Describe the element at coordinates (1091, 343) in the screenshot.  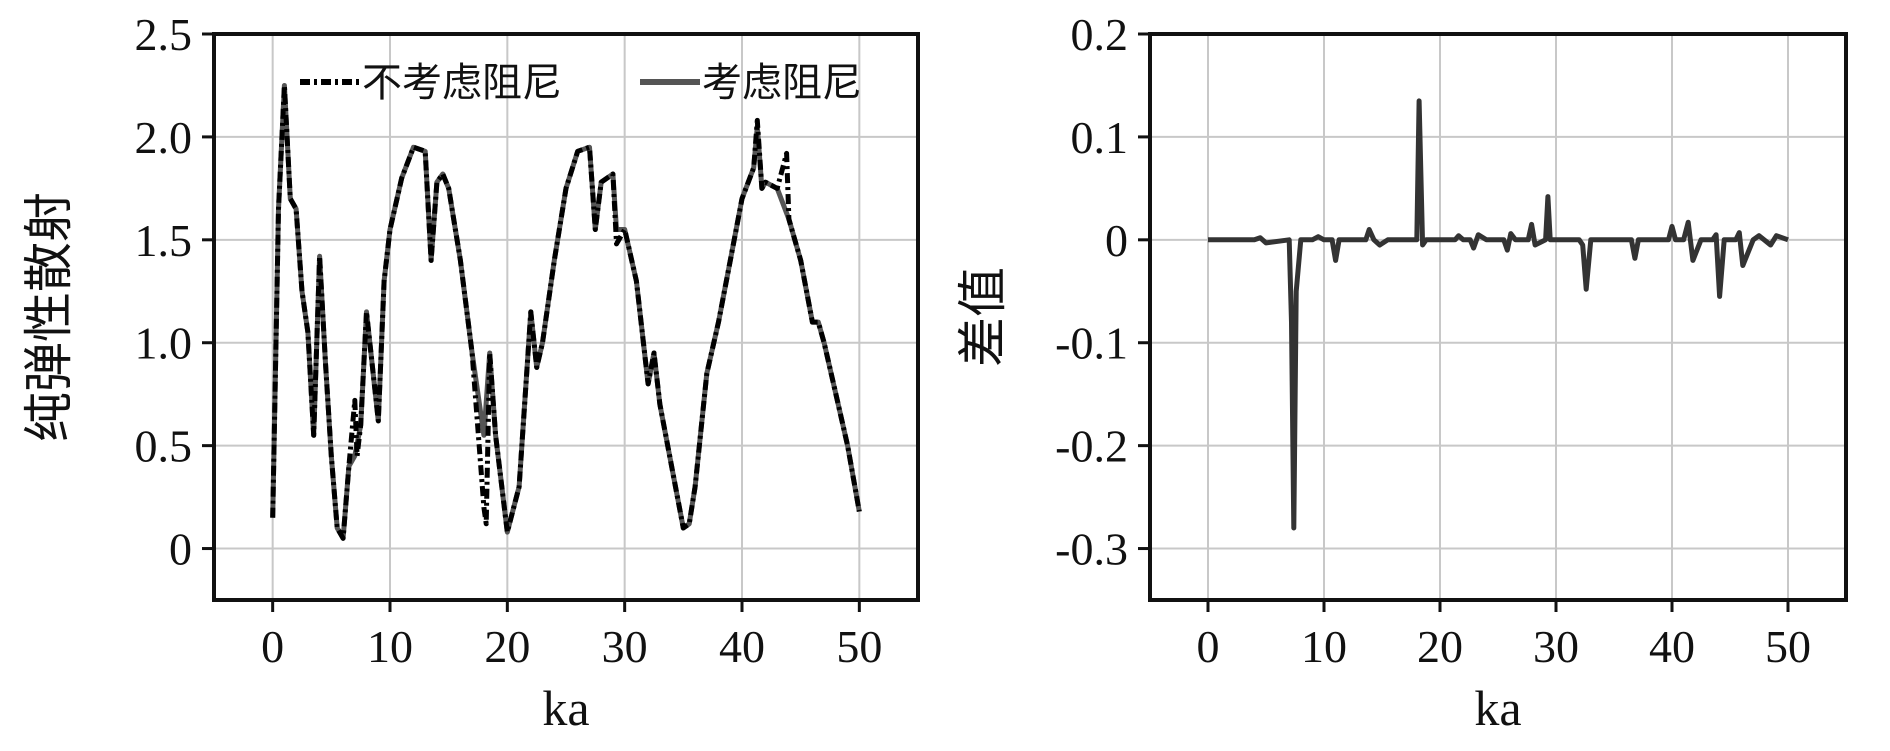
I see `y-tick-label: -0.1` at that location.